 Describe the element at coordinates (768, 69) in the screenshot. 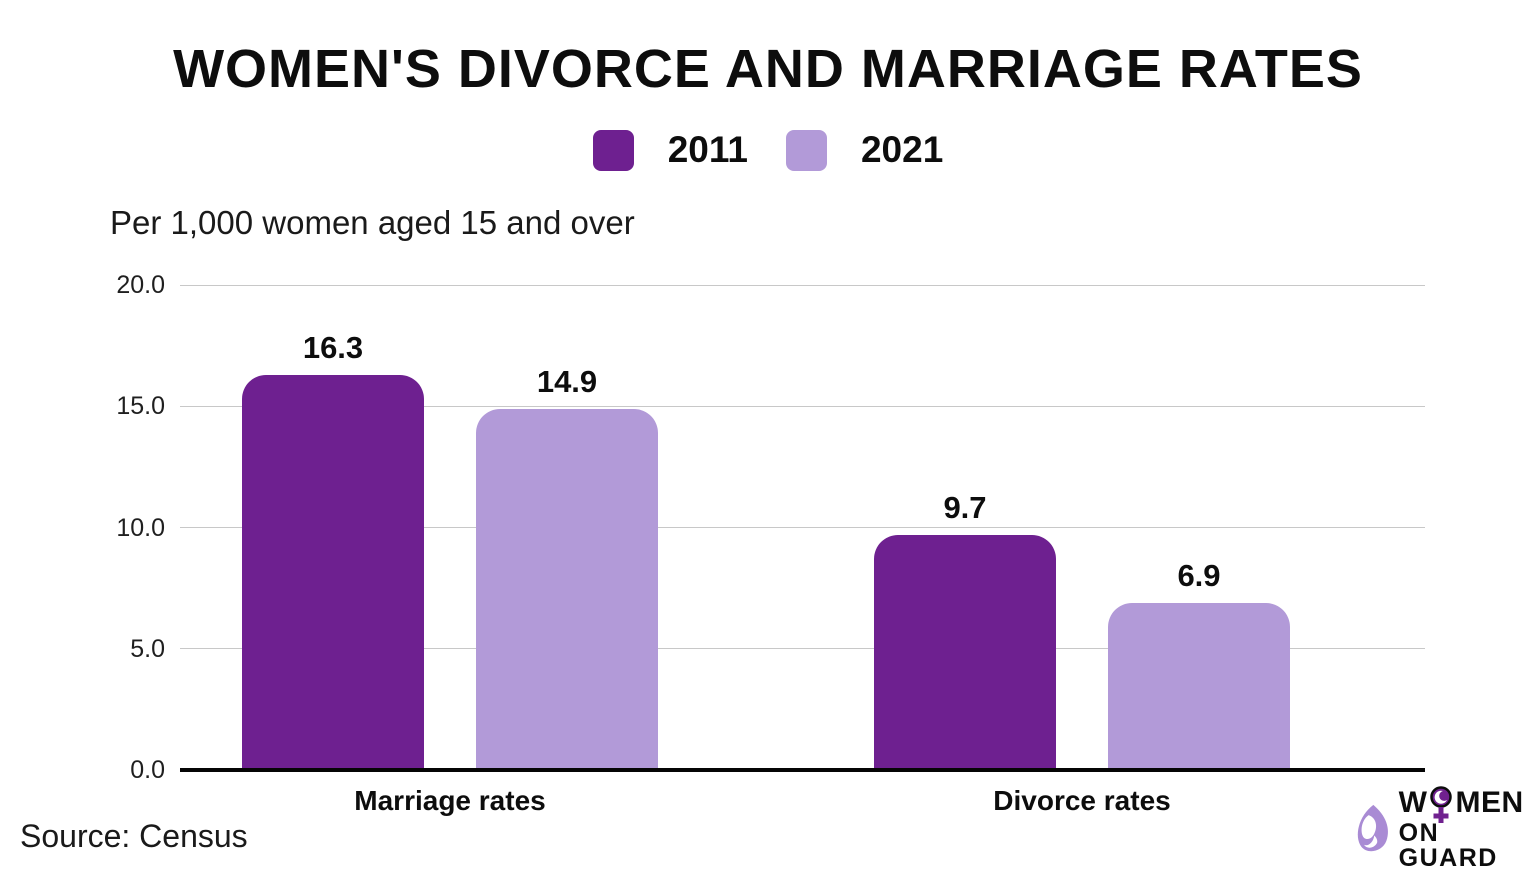

I see `page-title: WOMEN'S DIVORCE AND MARRIAGE RATES` at that location.